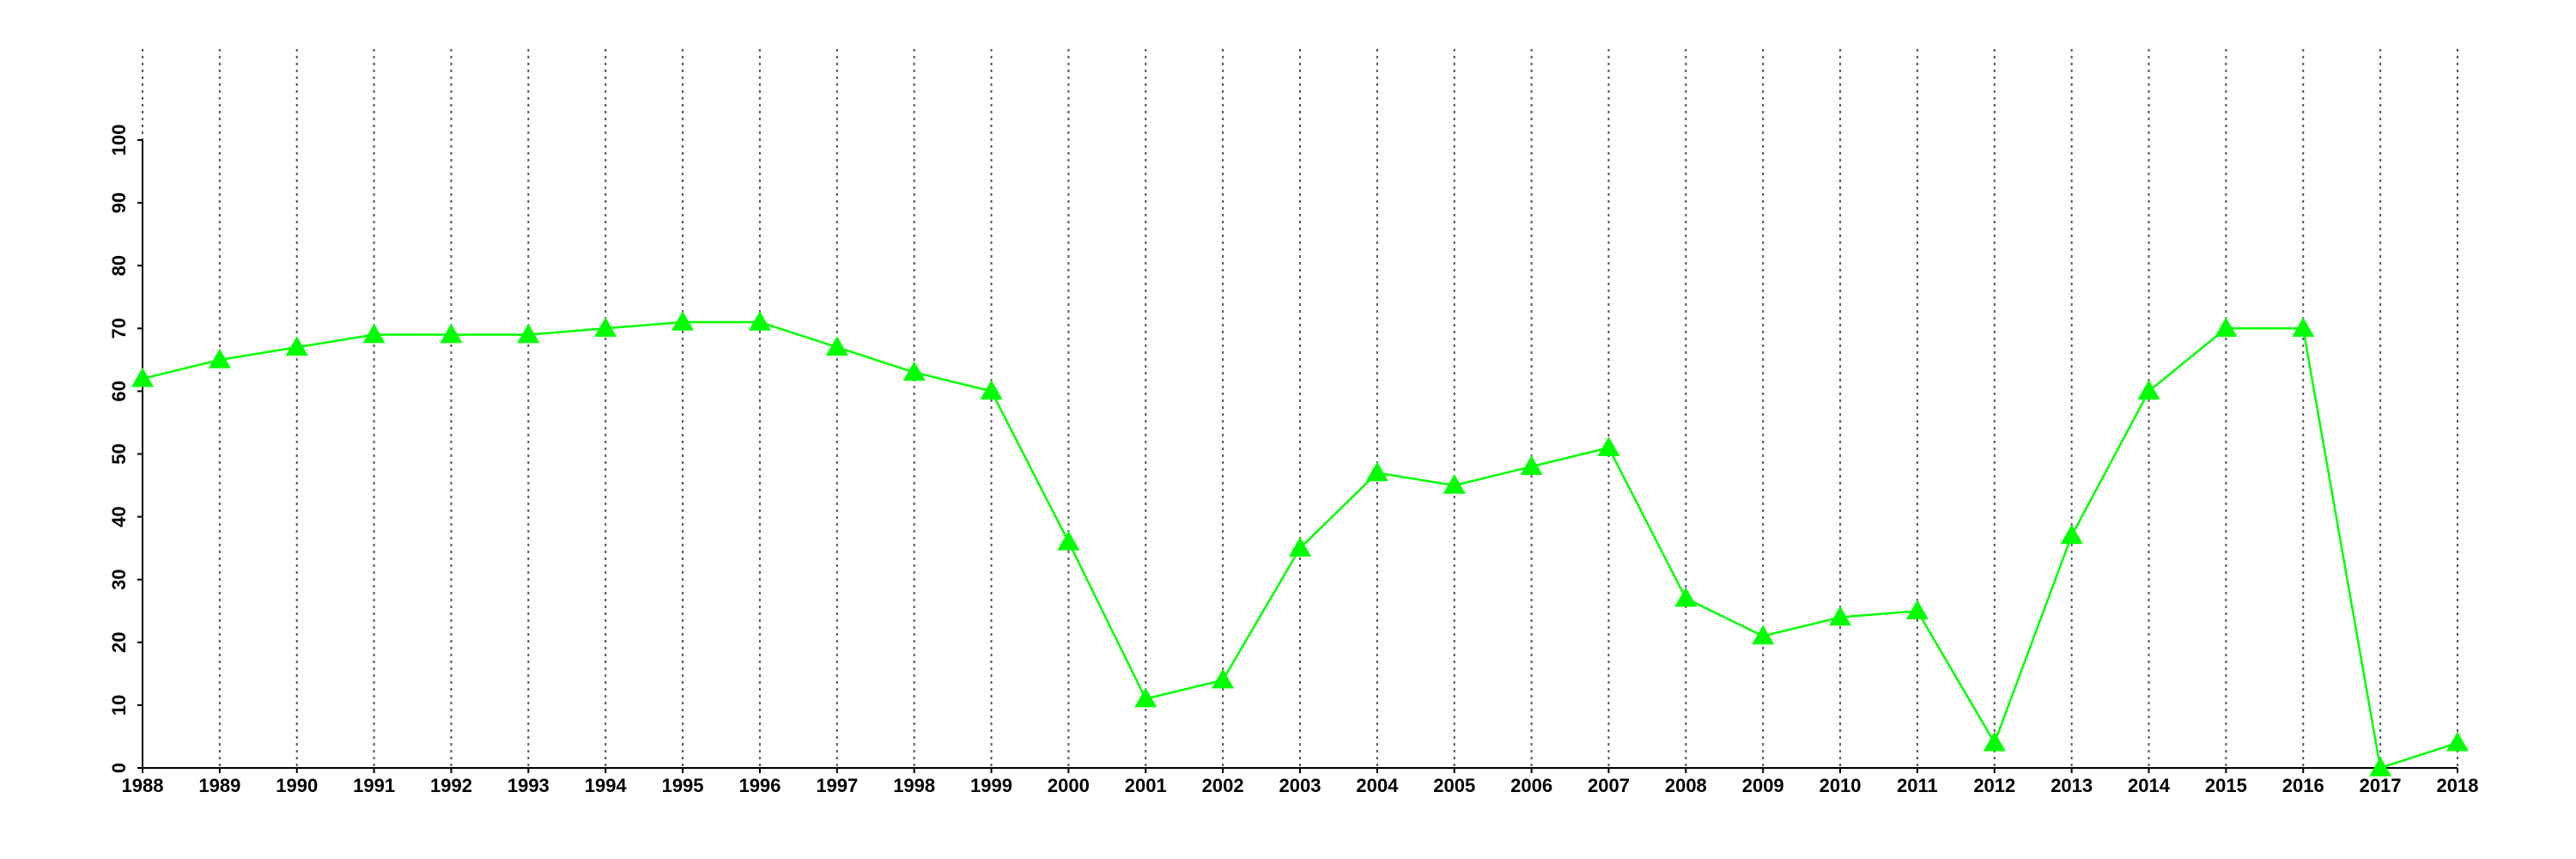 The height and width of the screenshot is (859, 2576). Describe the element at coordinates (2149, 786) in the screenshot. I see `x-tick-label: 2014` at that location.